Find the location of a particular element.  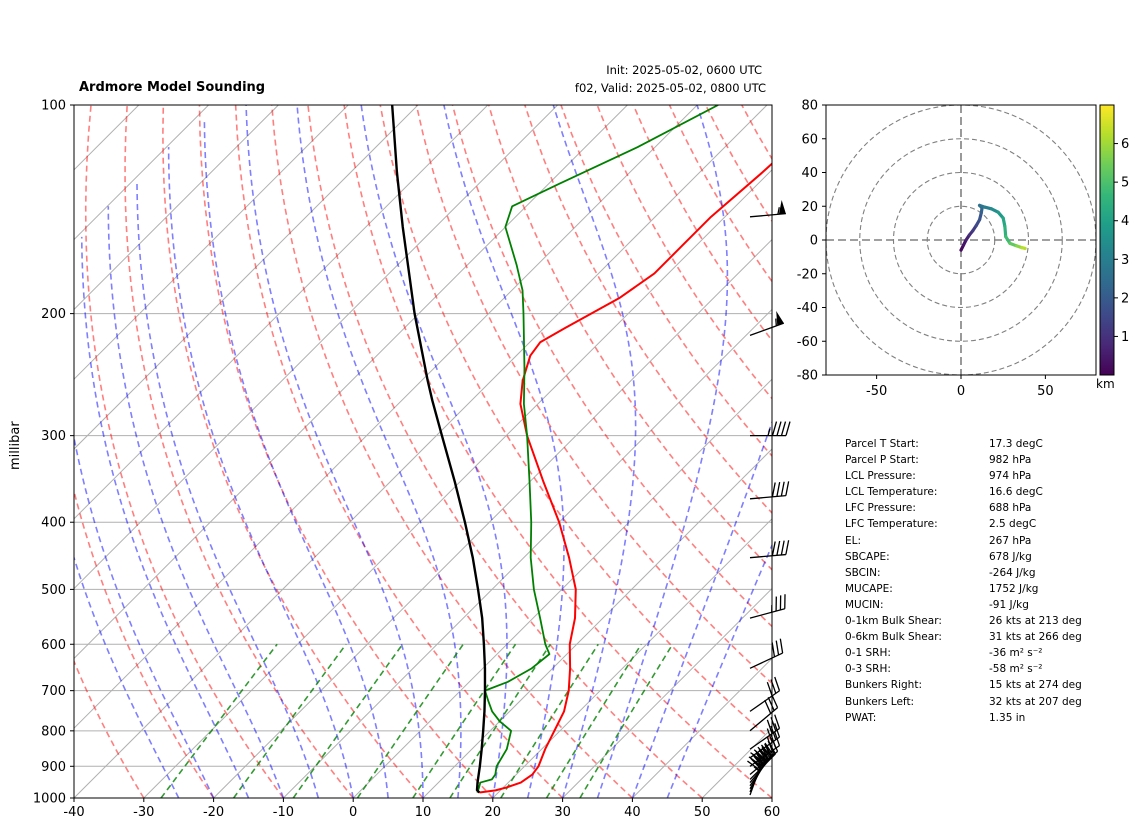

wind-barb-half is located at coordinates (769, 432).